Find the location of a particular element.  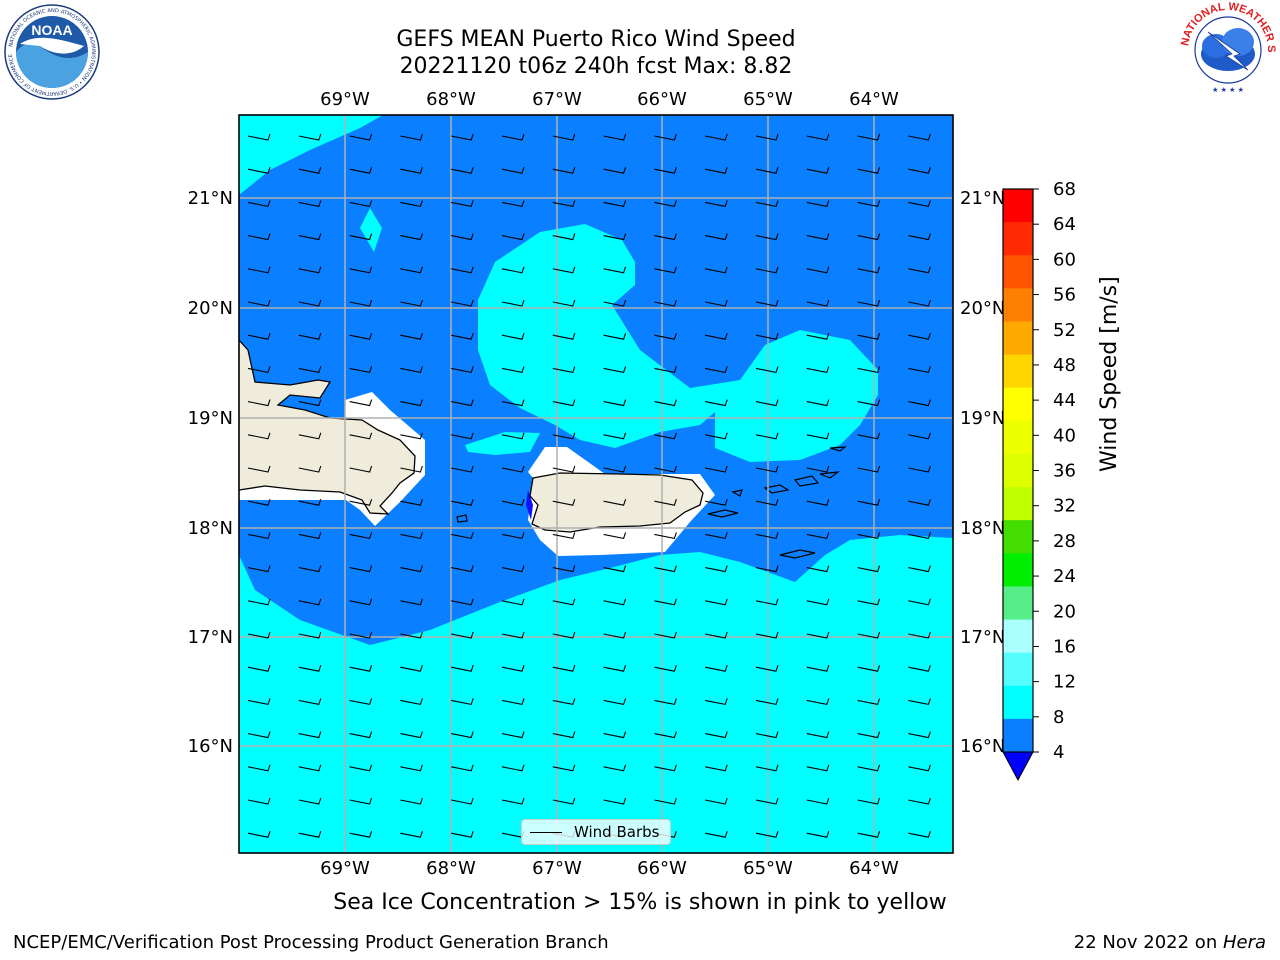

lon-label-top: 65°W is located at coordinates (768, 99).